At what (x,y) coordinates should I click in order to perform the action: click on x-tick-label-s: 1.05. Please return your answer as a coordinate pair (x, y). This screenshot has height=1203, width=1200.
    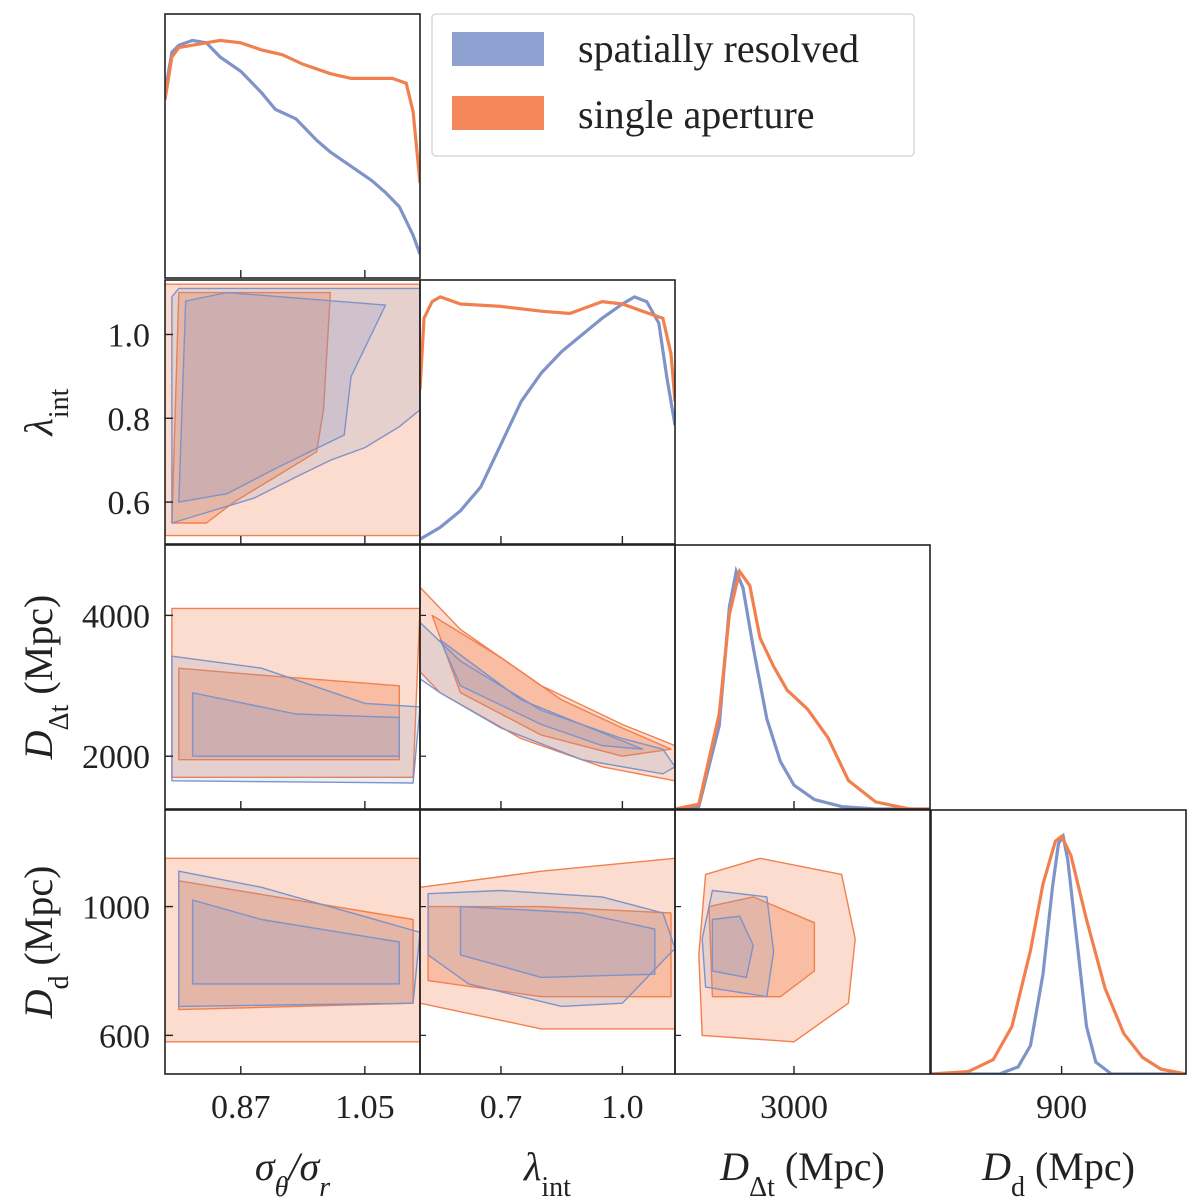
    Looking at the image, I should click on (365, 1107).